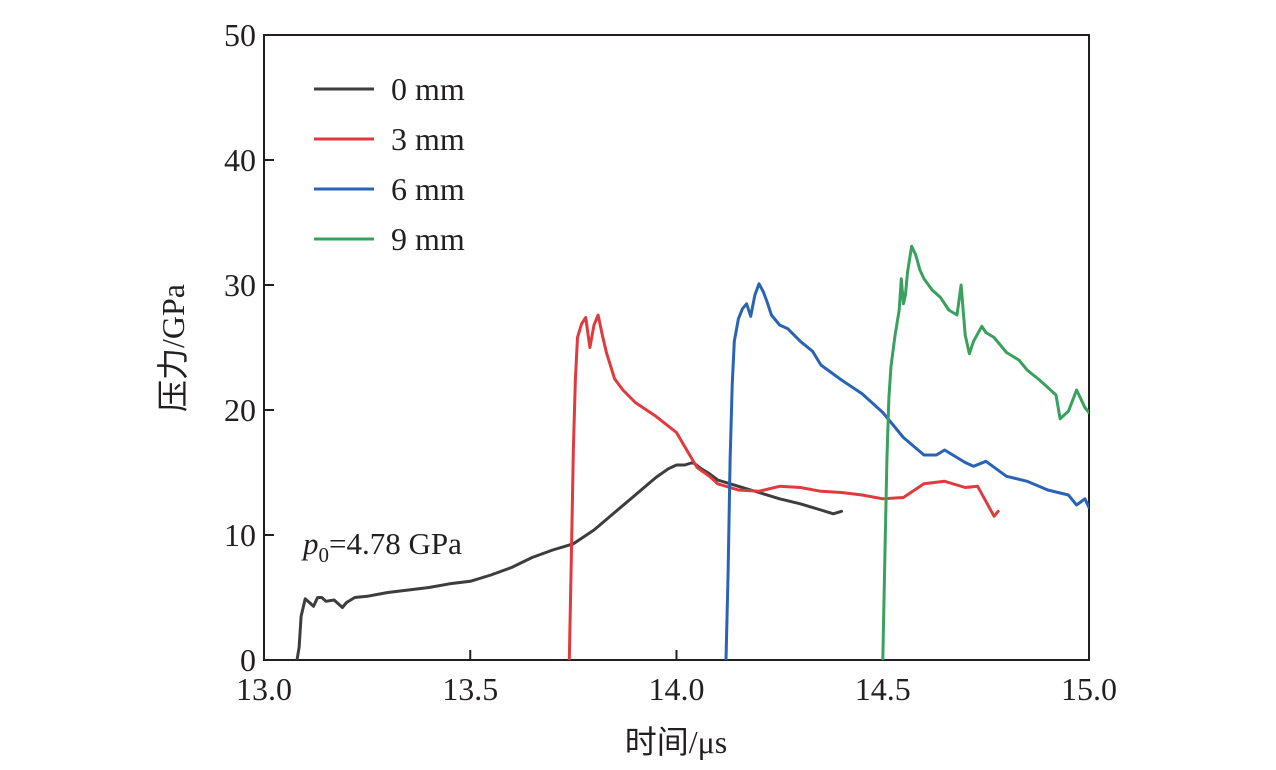 Image resolution: width=1276 pixels, height=770 pixels. I want to click on x-tick-label: 14.0, so click(677, 689).